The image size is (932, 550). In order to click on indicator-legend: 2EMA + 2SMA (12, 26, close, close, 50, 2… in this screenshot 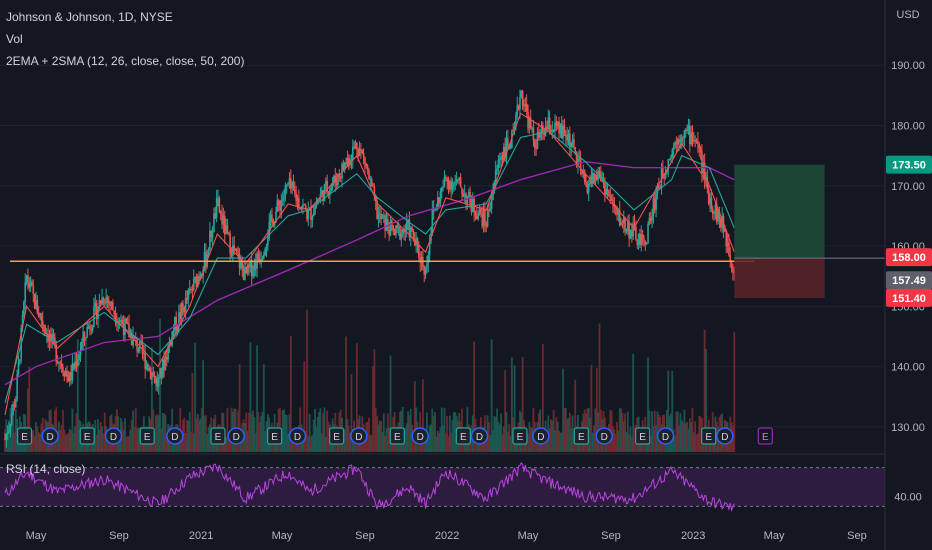, I will do `click(125, 61)`.